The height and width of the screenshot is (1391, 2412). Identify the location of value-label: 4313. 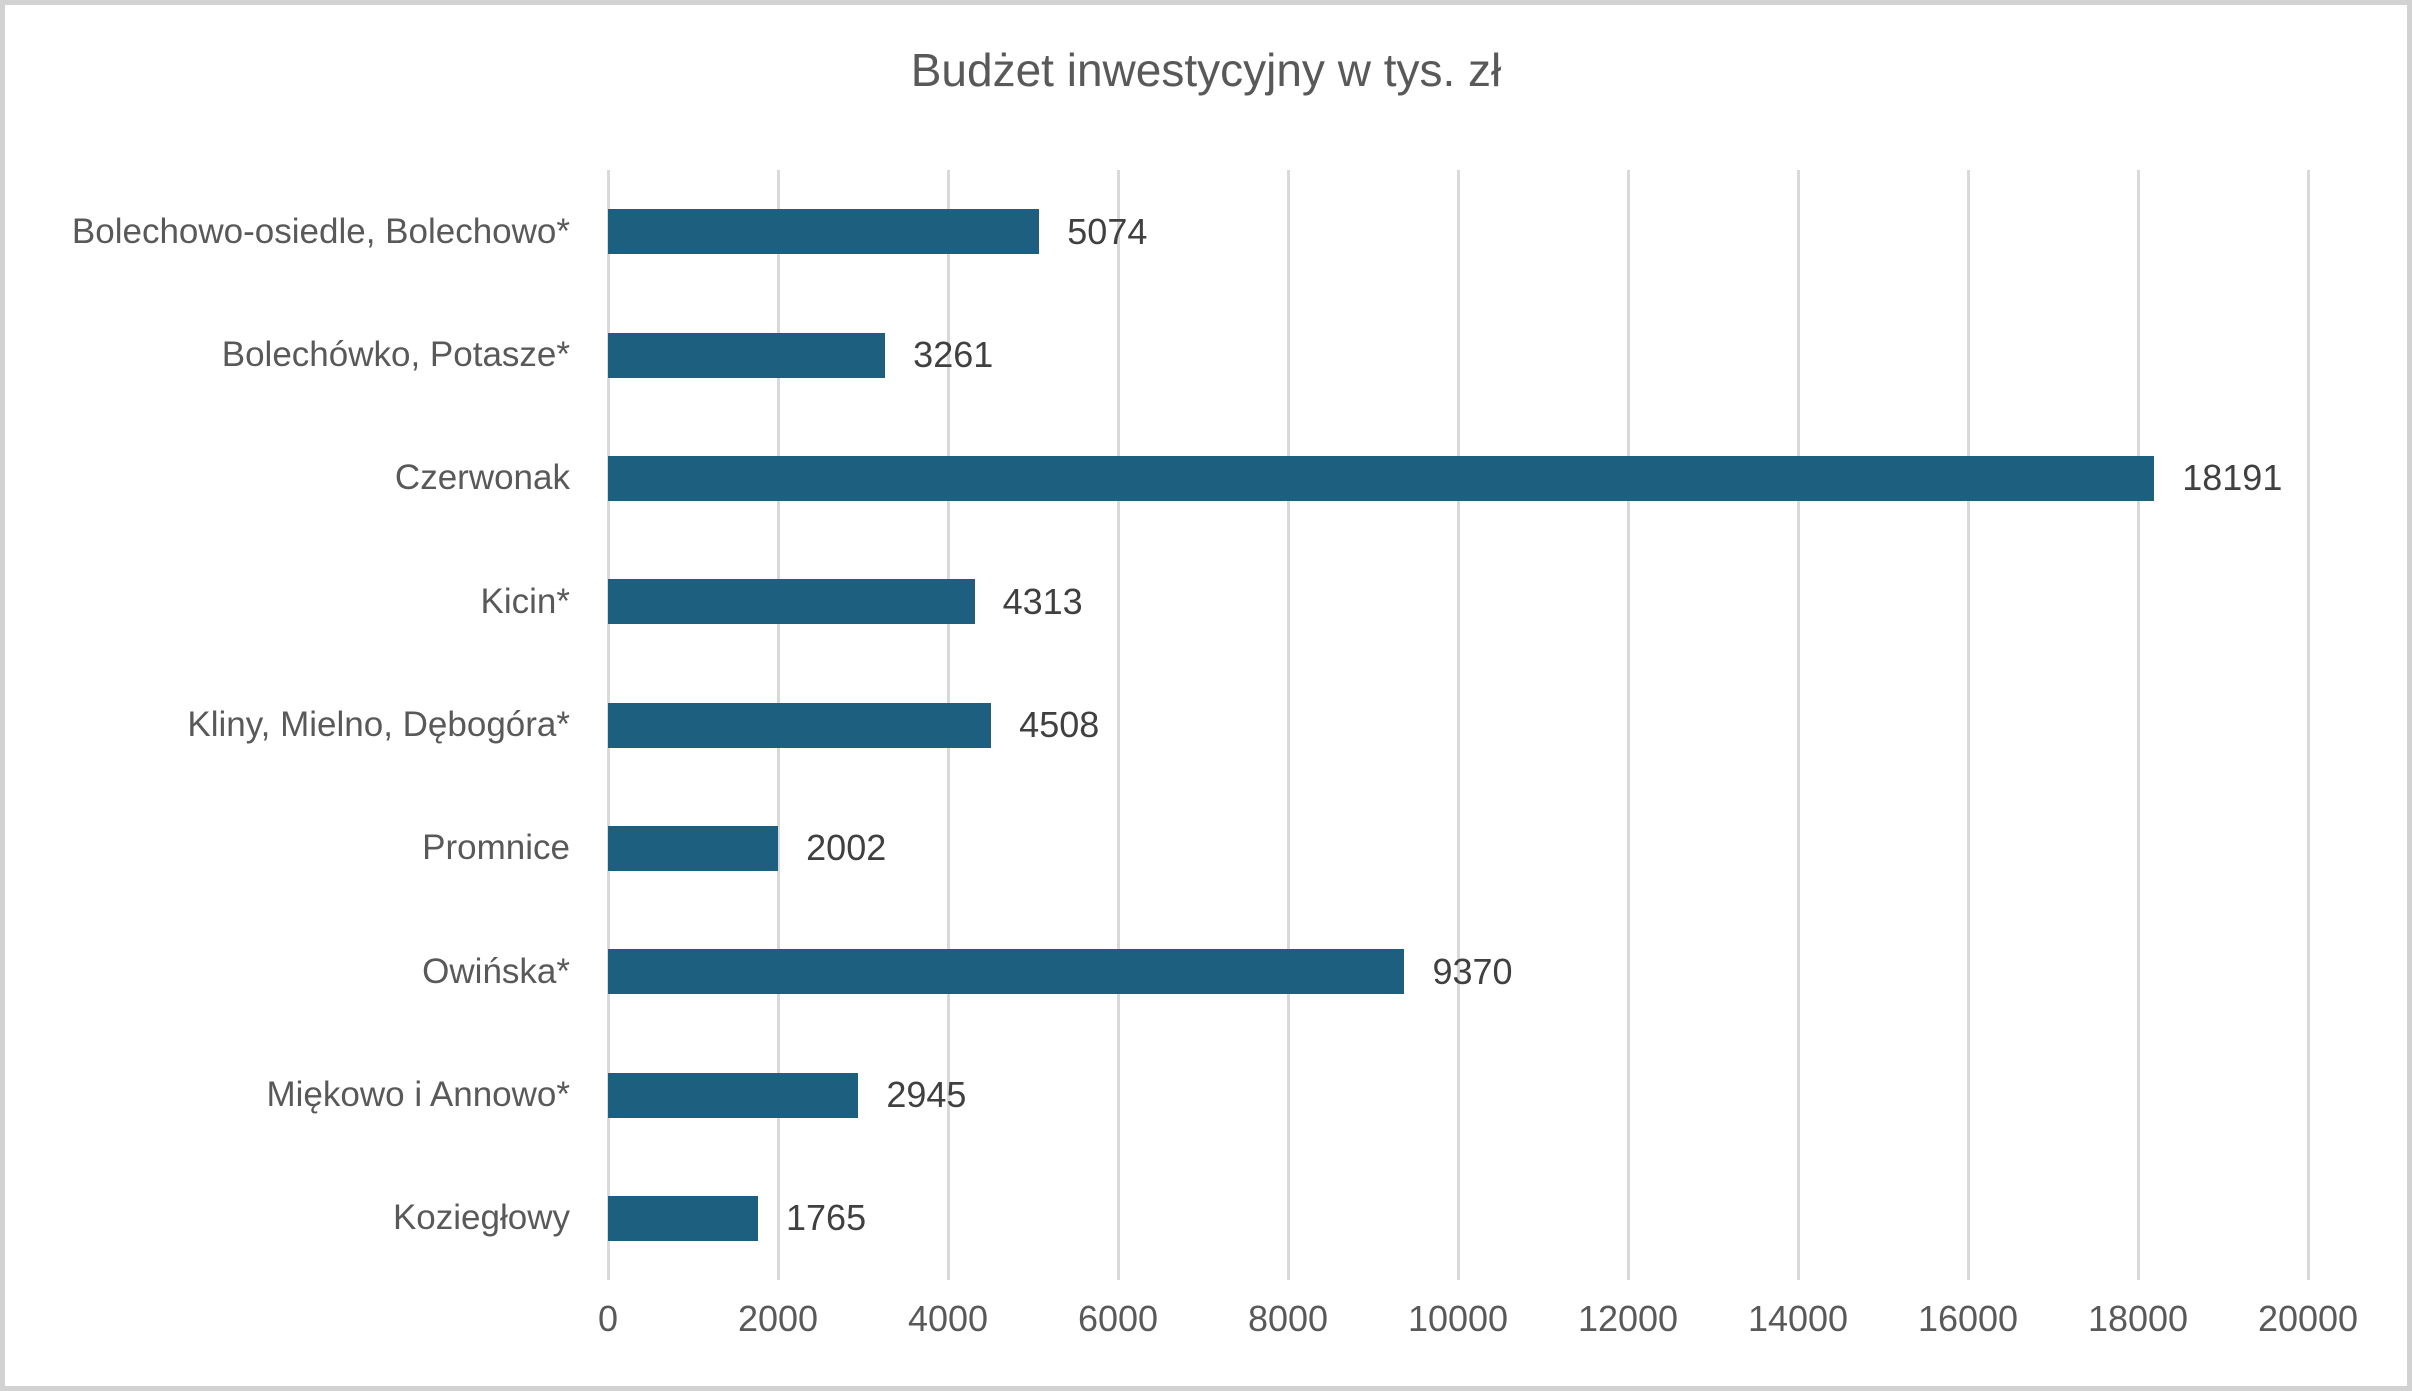
(1042, 601).